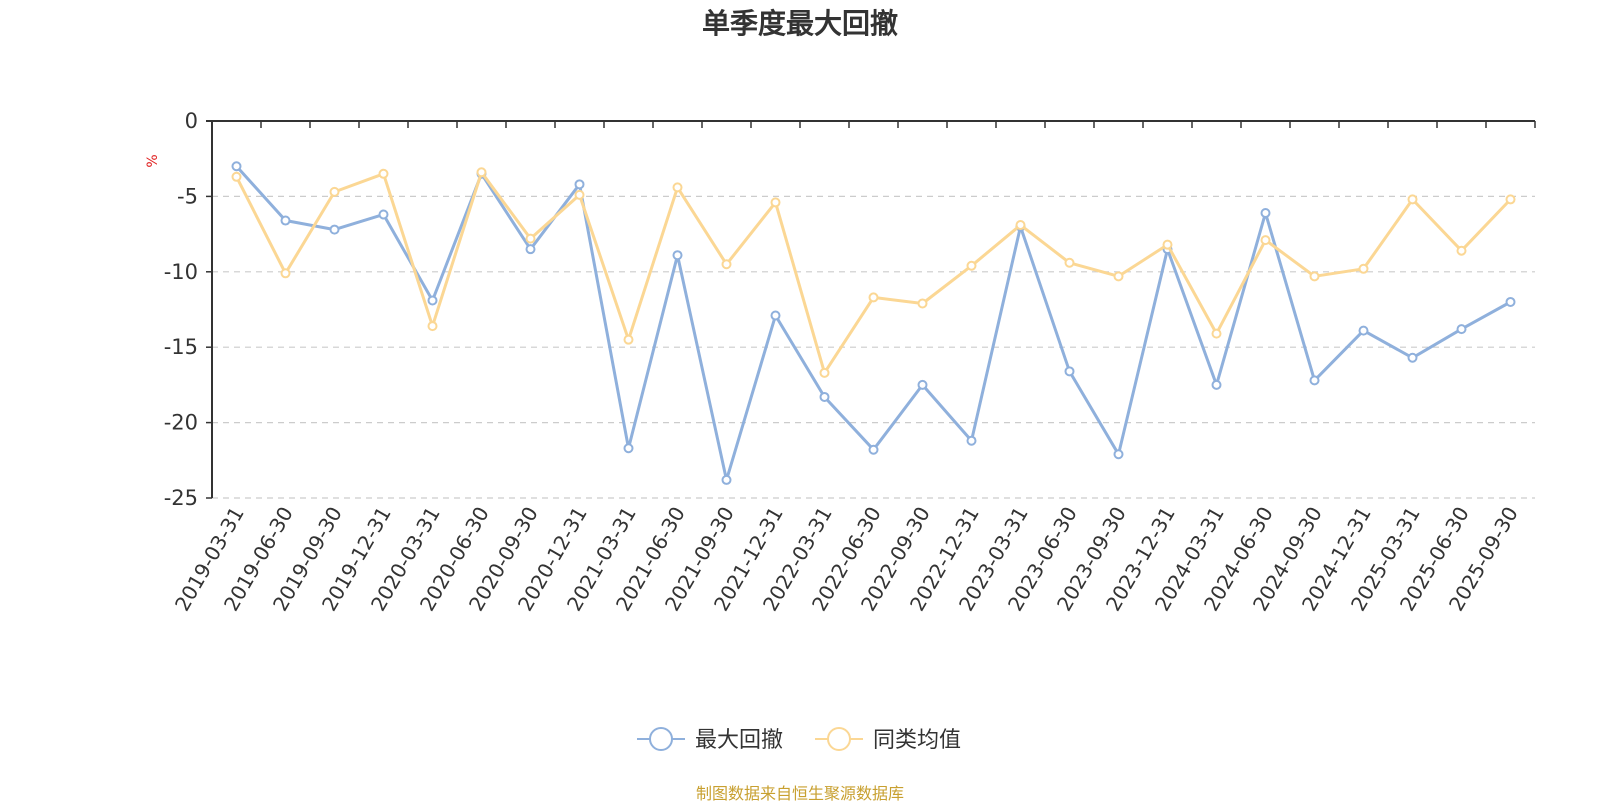 This screenshot has width=1600, height=804. What do you see at coordinates (739, 740) in the screenshot?
I see `legend-label: 最大回撤` at bounding box center [739, 740].